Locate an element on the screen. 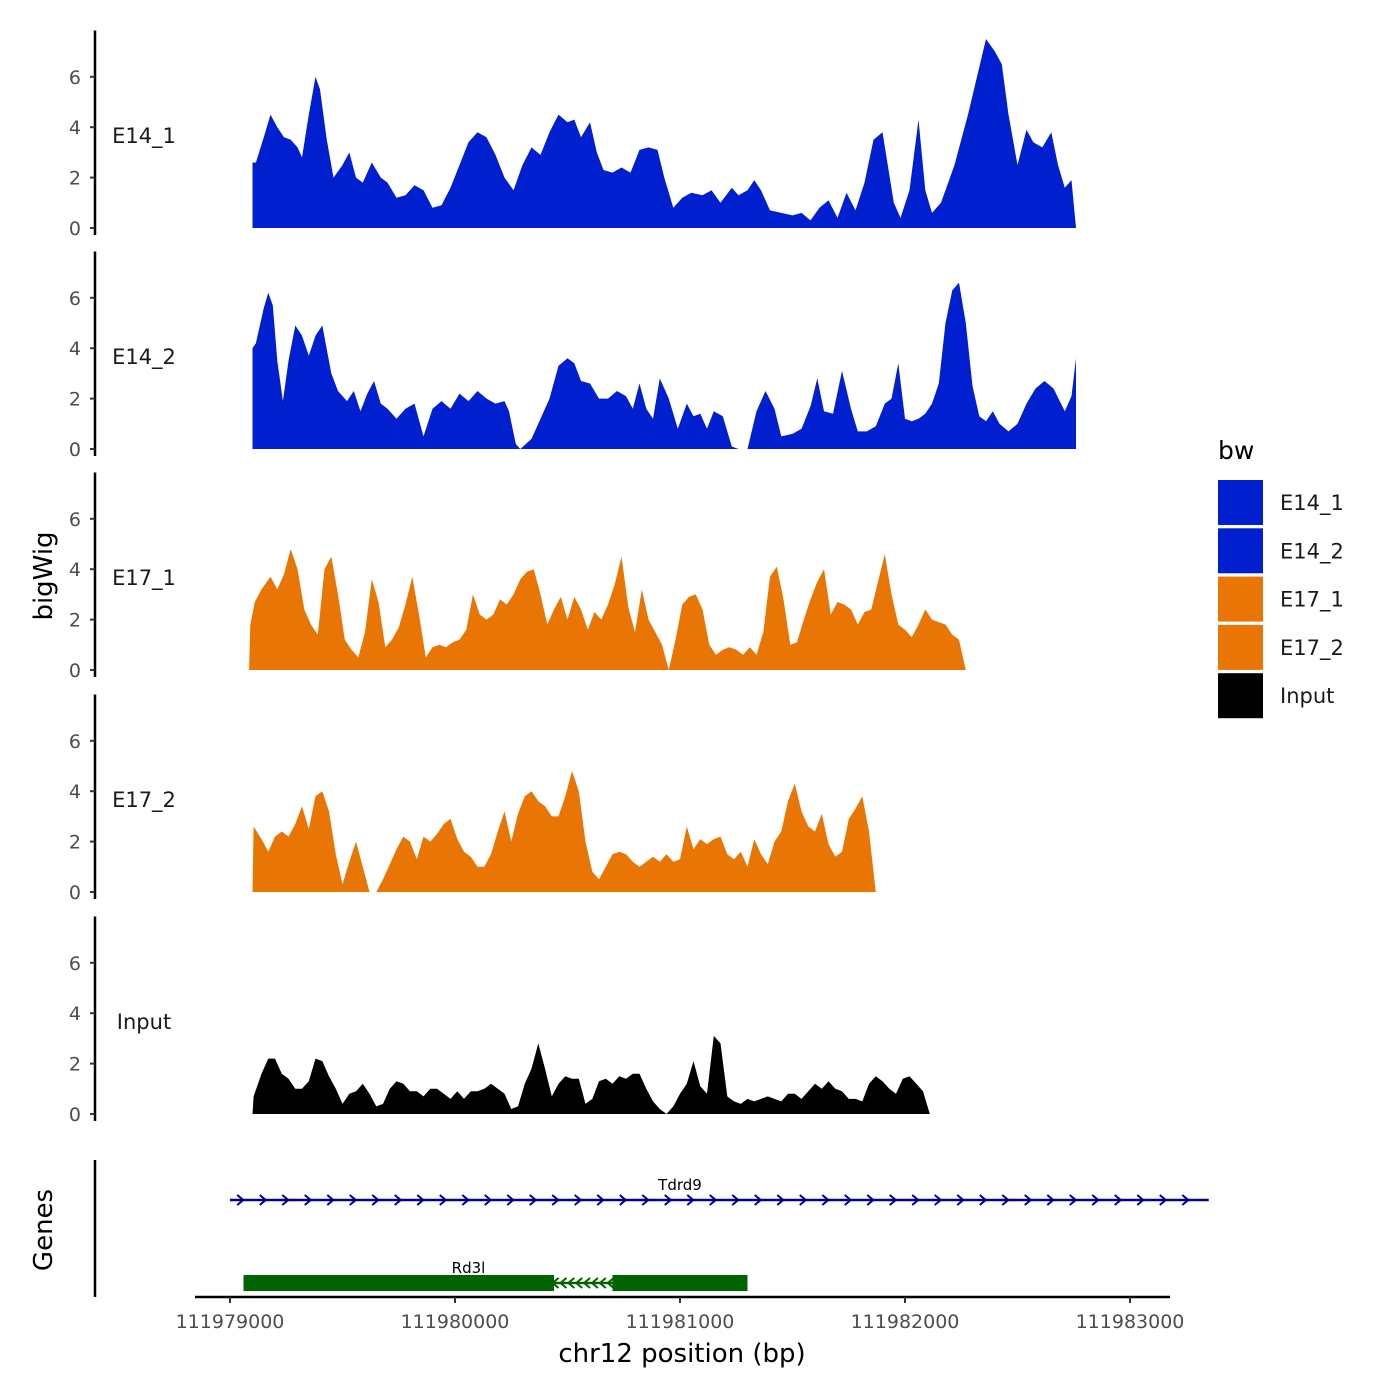  y-axis-title: bigWig is located at coordinates (44, 575).